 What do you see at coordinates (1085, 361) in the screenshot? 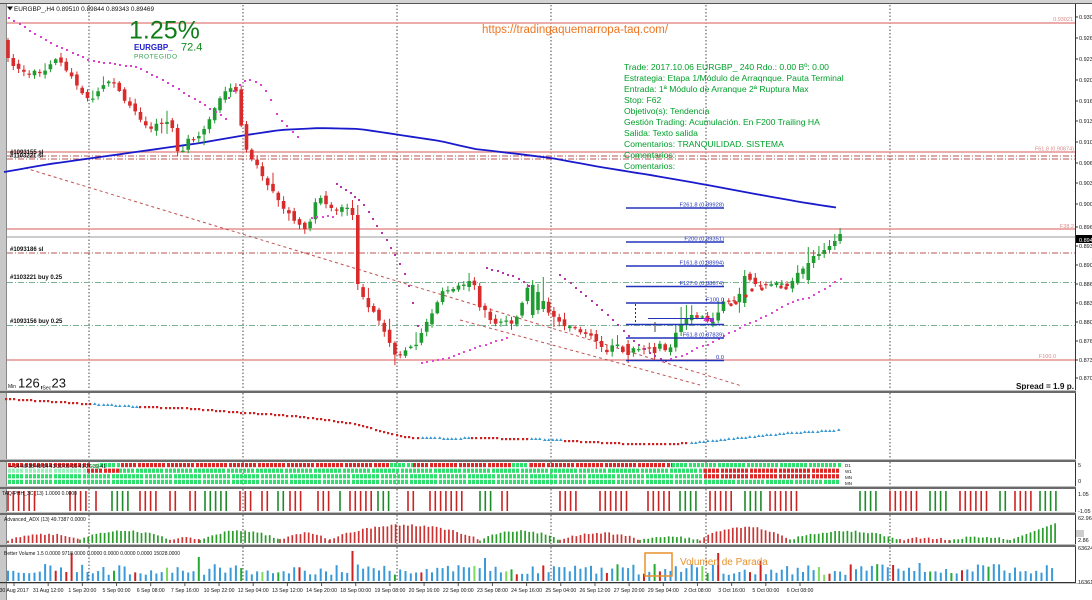
I see `svg-text: 0.873` at bounding box center [1085, 361].